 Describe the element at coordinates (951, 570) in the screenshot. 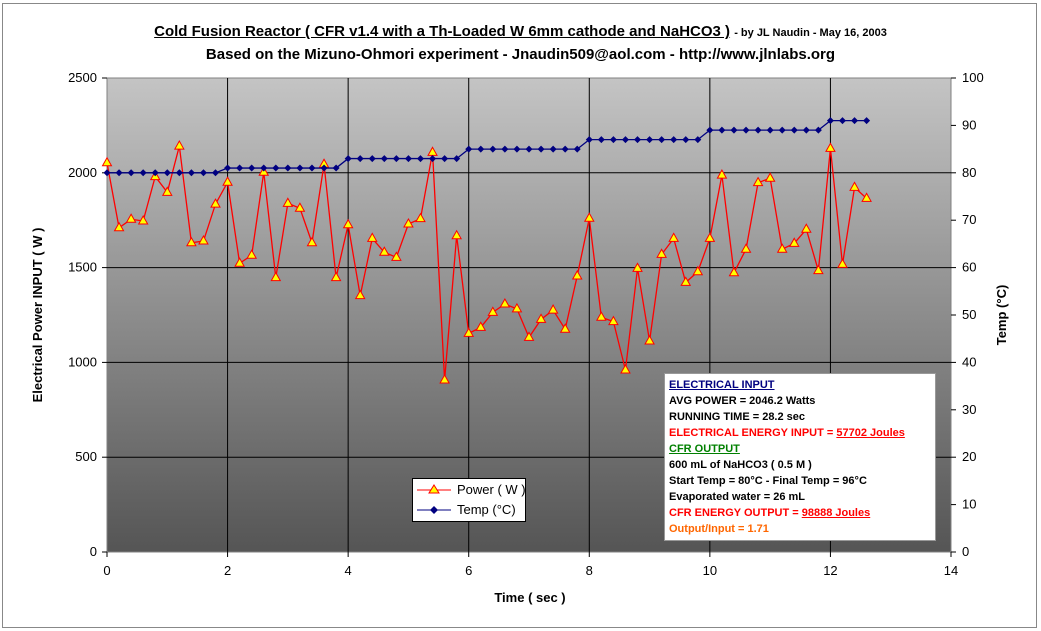

I see `x-tick-label: 14` at that location.